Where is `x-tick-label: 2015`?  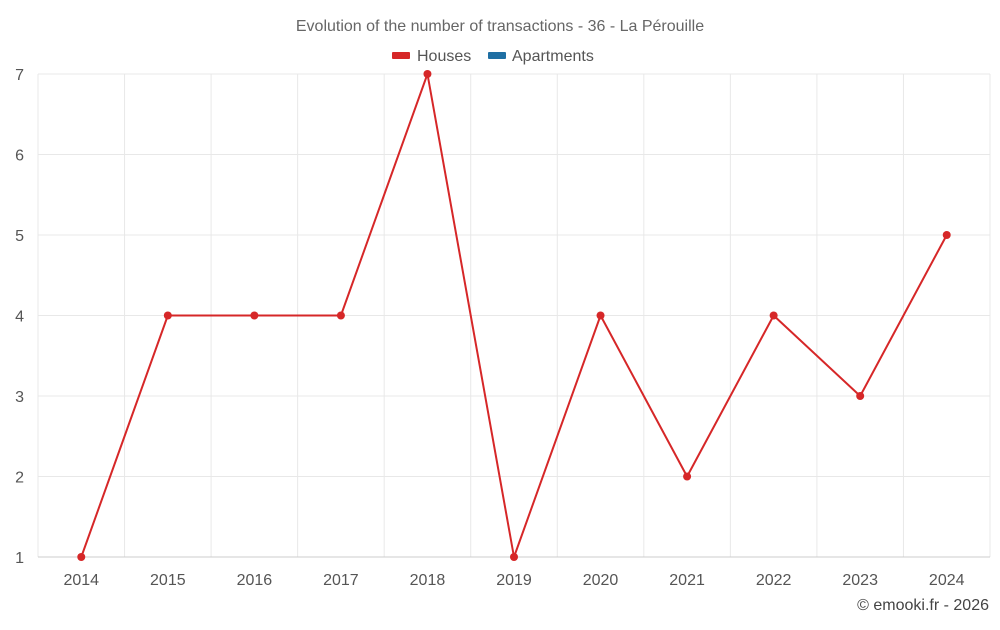
x-tick-label: 2015 is located at coordinates (168, 580).